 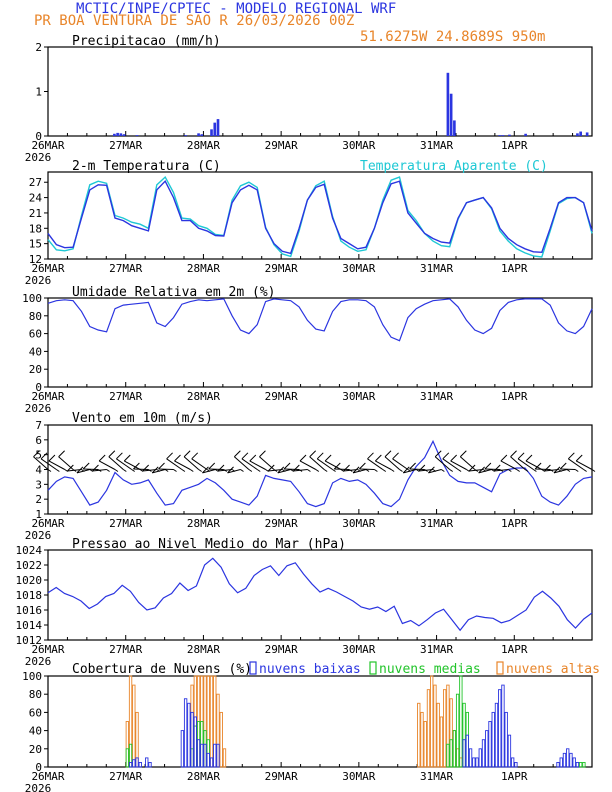 I want to click on y-tick-label: 1018, so click(x=29, y=595).